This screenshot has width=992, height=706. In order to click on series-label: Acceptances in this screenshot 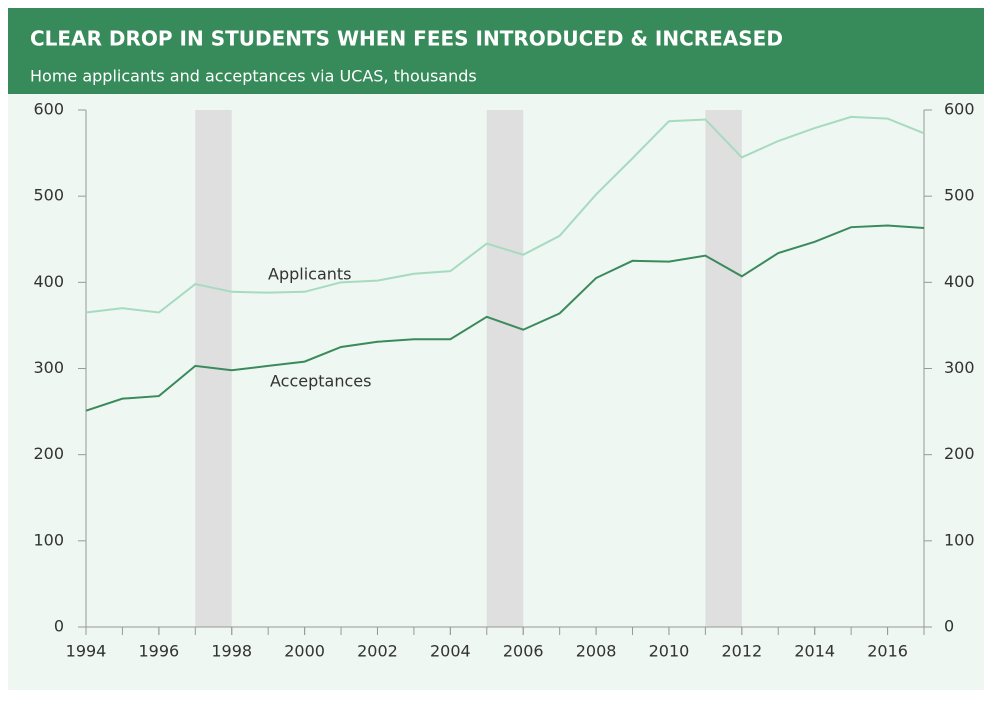, I will do `click(320, 381)`.